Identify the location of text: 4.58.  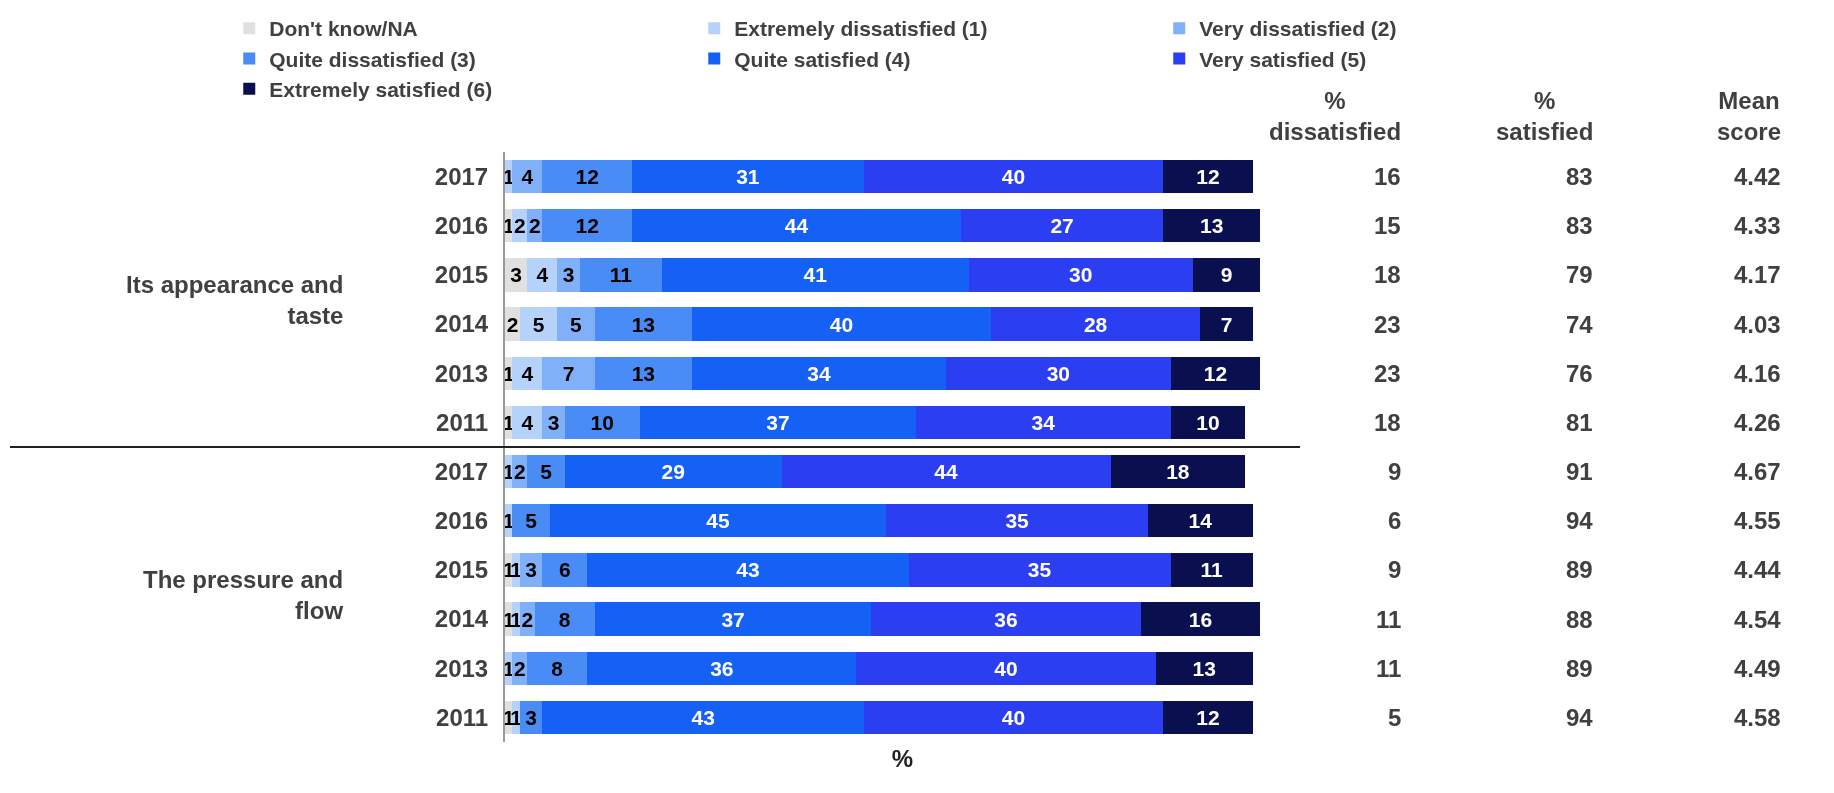
(1757, 717).